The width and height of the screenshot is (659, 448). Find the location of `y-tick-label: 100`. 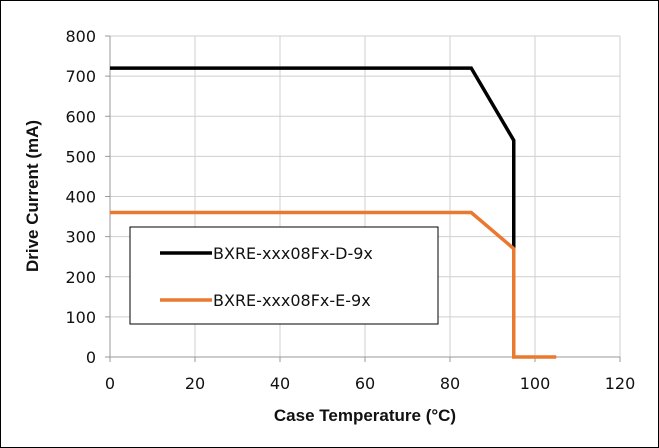

y-tick-label: 100 is located at coordinates (80, 317).